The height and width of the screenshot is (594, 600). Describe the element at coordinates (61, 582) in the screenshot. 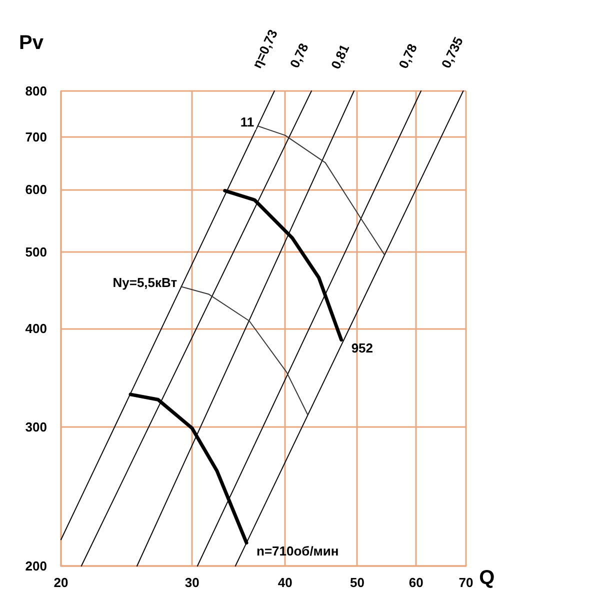

I see `x-tick-label: 20` at that location.